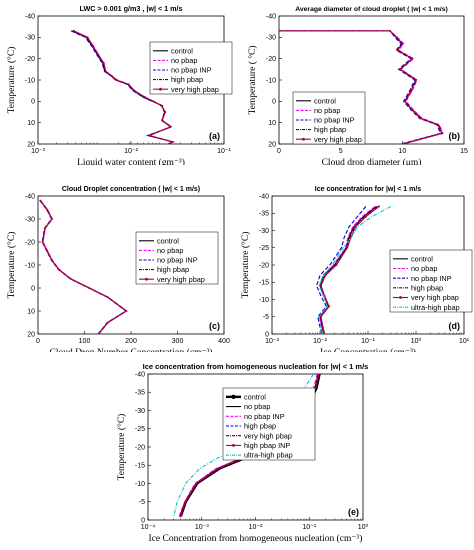  What do you see at coordinates (38, 341) in the screenshot?
I see `x-tick-label: 0` at bounding box center [38, 341].